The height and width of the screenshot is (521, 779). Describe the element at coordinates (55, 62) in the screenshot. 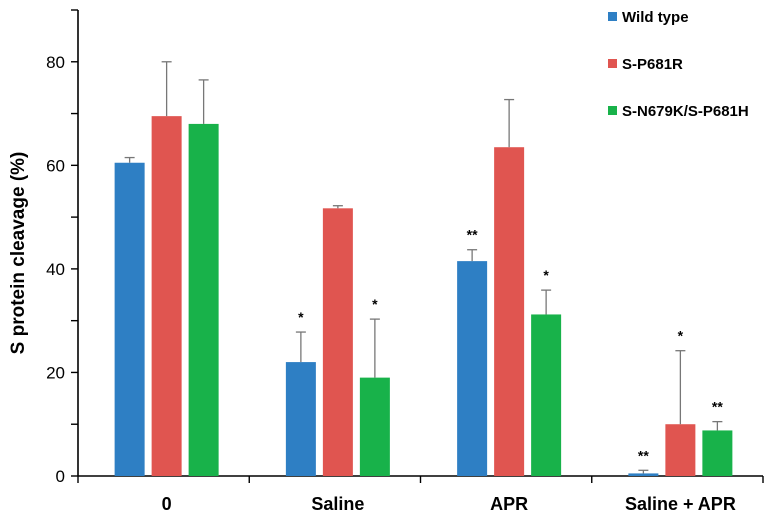

I see `y-tick-label: 80` at that location.